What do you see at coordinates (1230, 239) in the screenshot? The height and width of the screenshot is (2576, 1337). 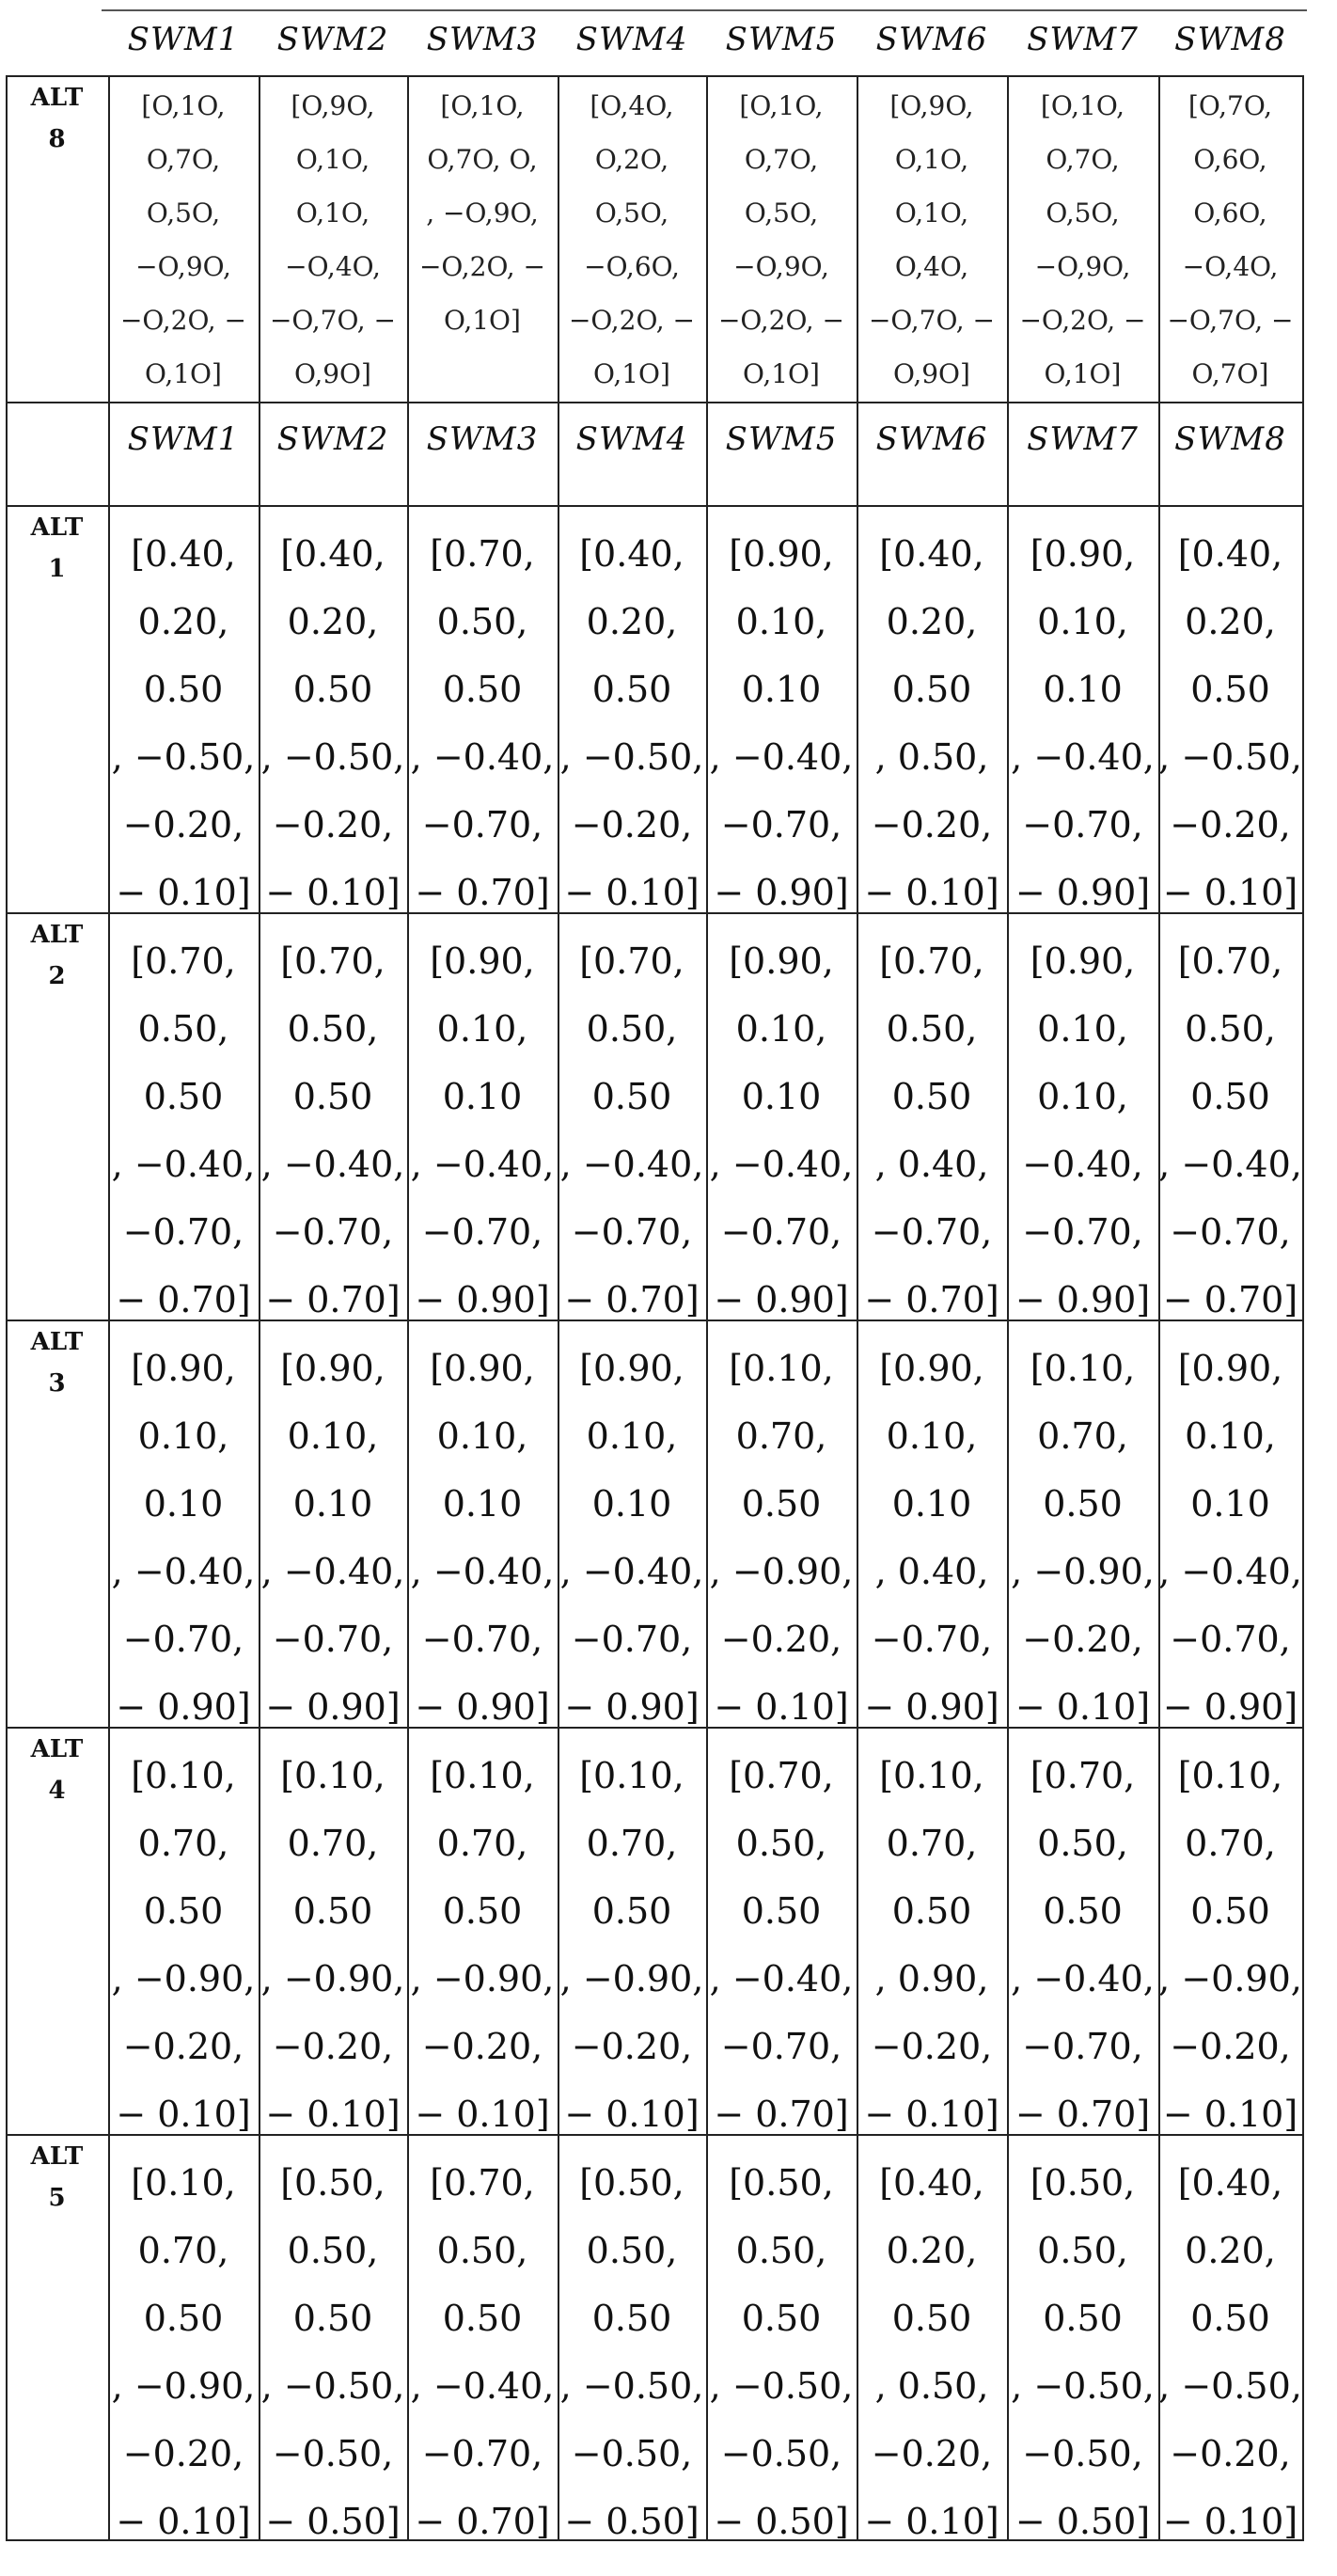 I see `table-cell: [O,7O, O,6O, O,6O, −O,4O, −O,7O, − O,7O]` at bounding box center [1230, 239].